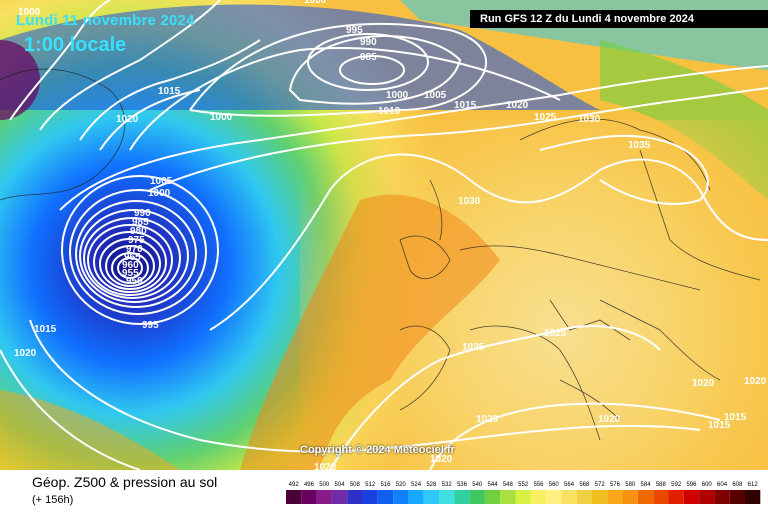 Image resolution: width=768 pixels, height=512 pixels. Describe the element at coordinates (630, 485) in the screenshot. I see `legend-tick-label: 580` at that location.